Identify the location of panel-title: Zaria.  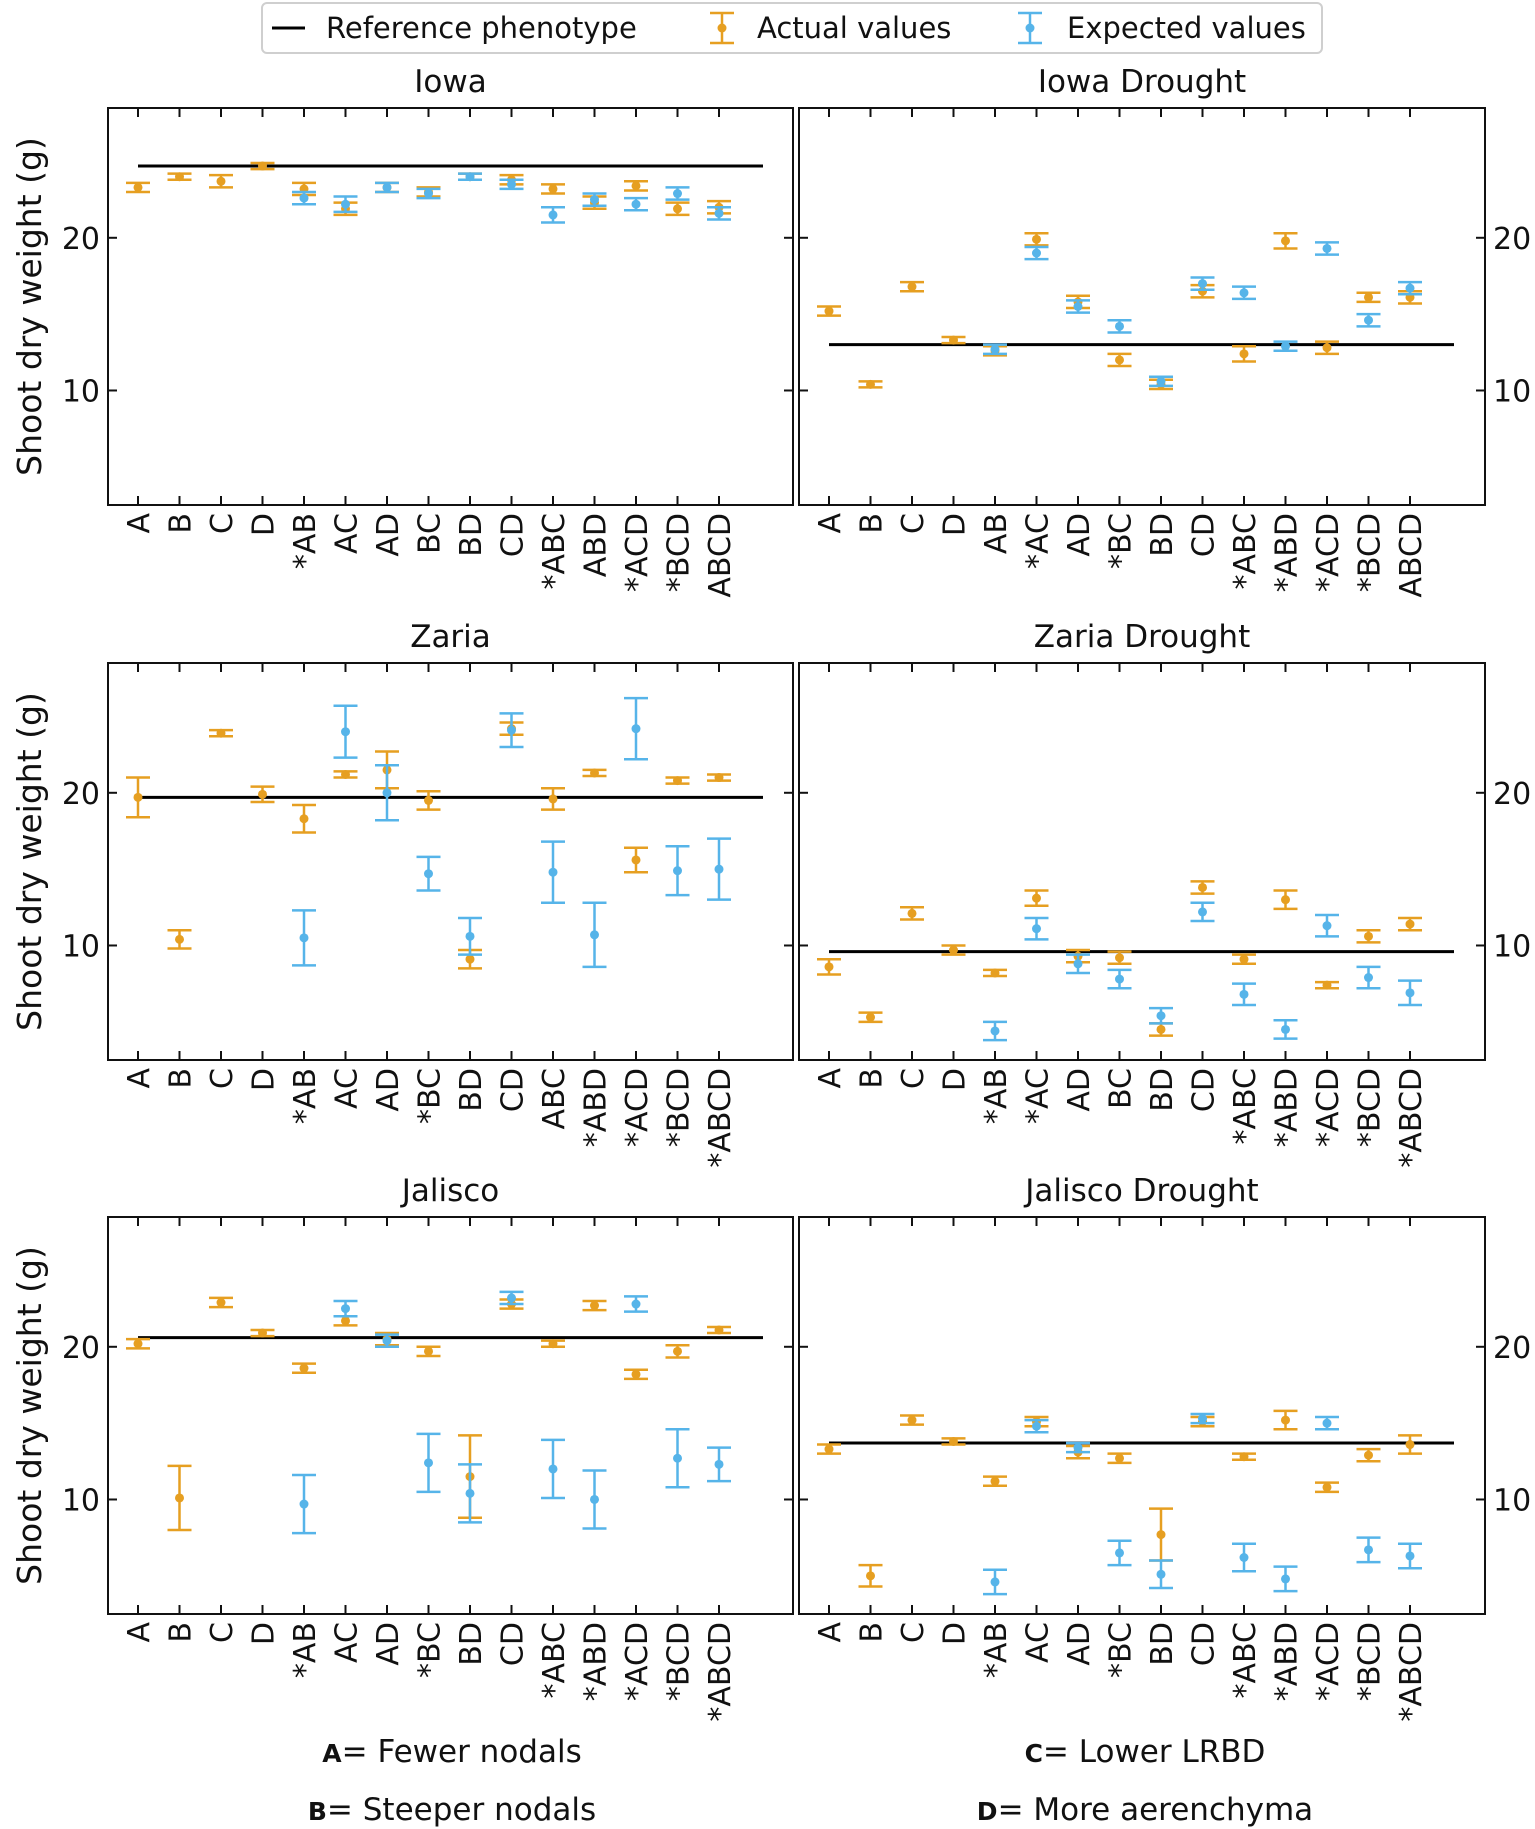
(450, 637).